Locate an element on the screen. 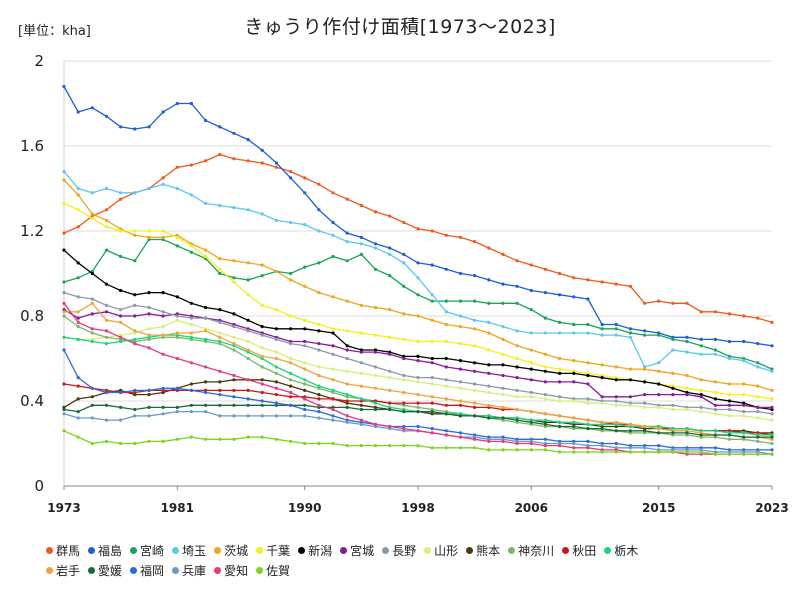 The height and width of the screenshot is (600, 800). legend-label: 群馬 is located at coordinates (68, 550).